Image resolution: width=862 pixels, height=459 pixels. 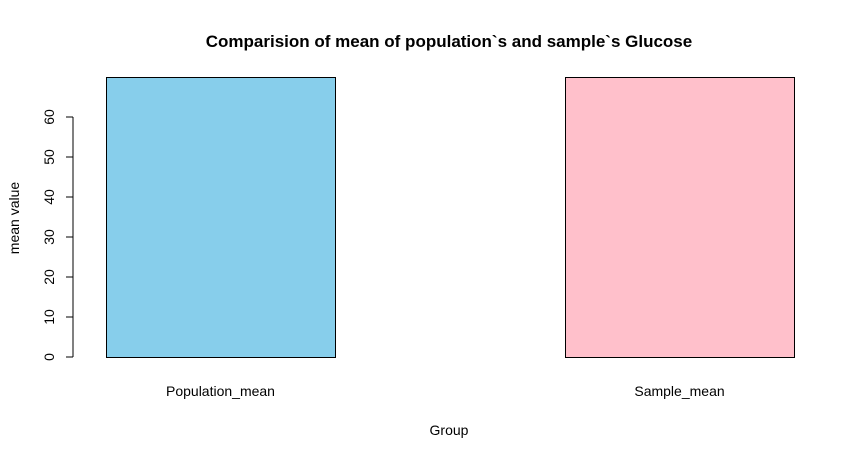 What do you see at coordinates (57, 235) in the screenshot?
I see `y-axis: 0 10 20 30 40 50 60` at bounding box center [57, 235].